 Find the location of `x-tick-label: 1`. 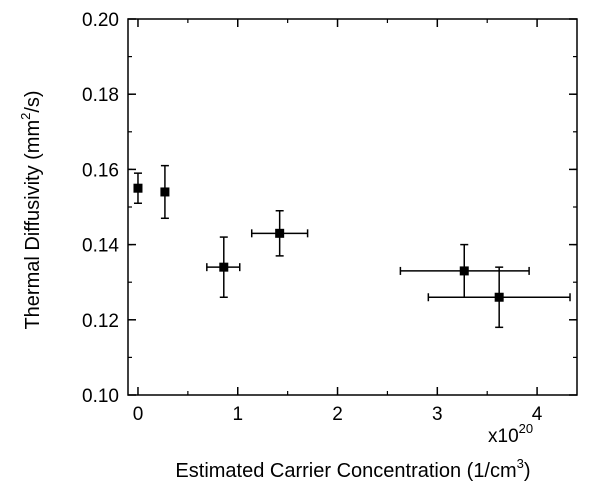

x-tick-label: 1 is located at coordinates (237, 414).